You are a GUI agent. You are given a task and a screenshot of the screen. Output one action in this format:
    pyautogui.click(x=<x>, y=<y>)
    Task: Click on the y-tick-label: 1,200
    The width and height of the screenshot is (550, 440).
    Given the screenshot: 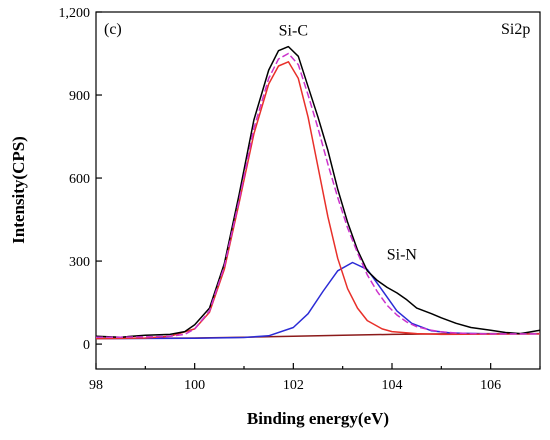 What is the action you would take?
    pyautogui.click(x=75, y=13)
    